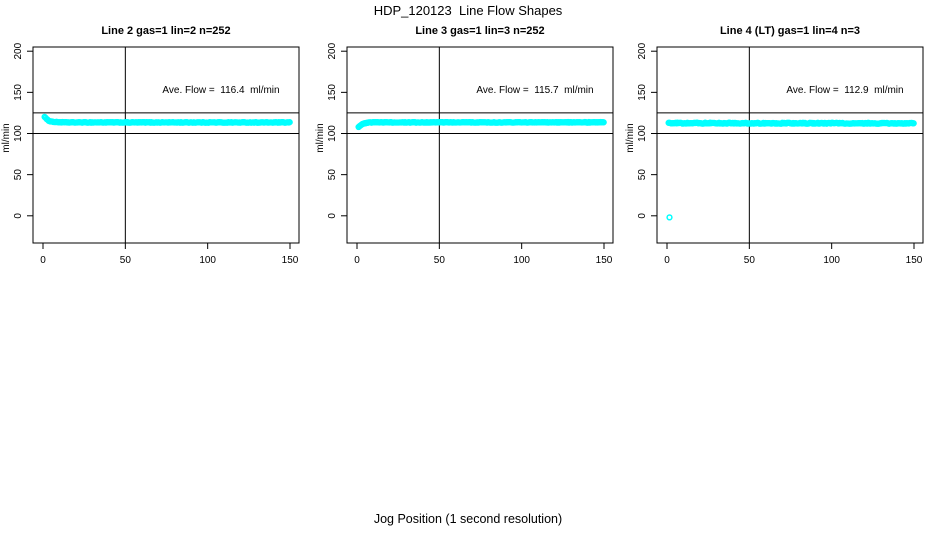  I want to click on outlier-point, so click(669, 217).